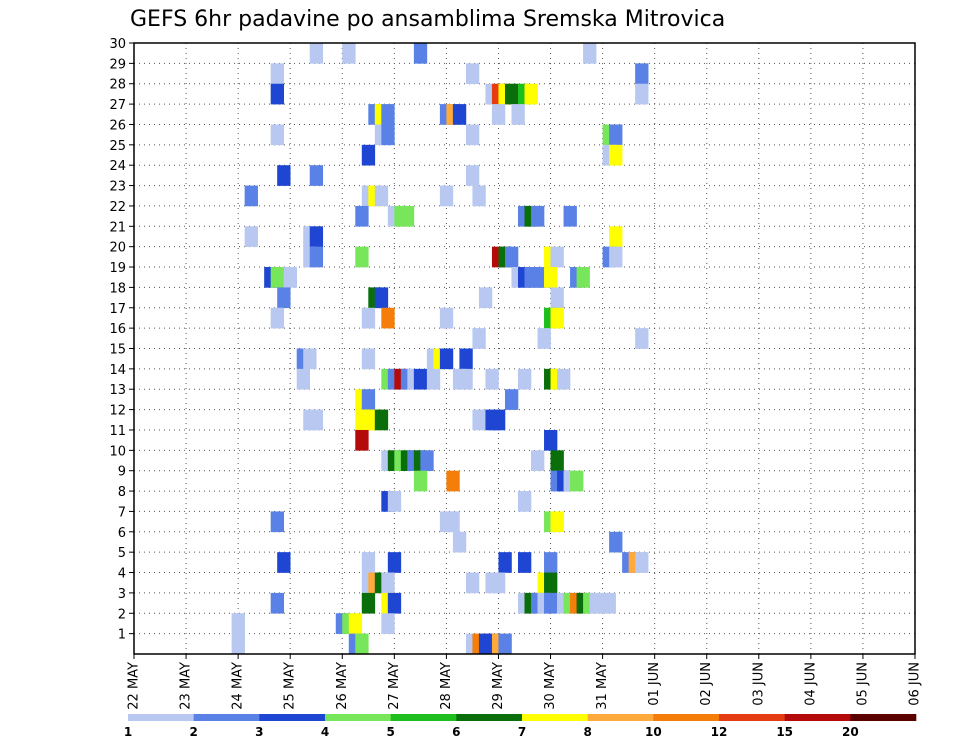  What do you see at coordinates (850, 732) in the screenshot?
I see `legend-label: 20` at bounding box center [850, 732].